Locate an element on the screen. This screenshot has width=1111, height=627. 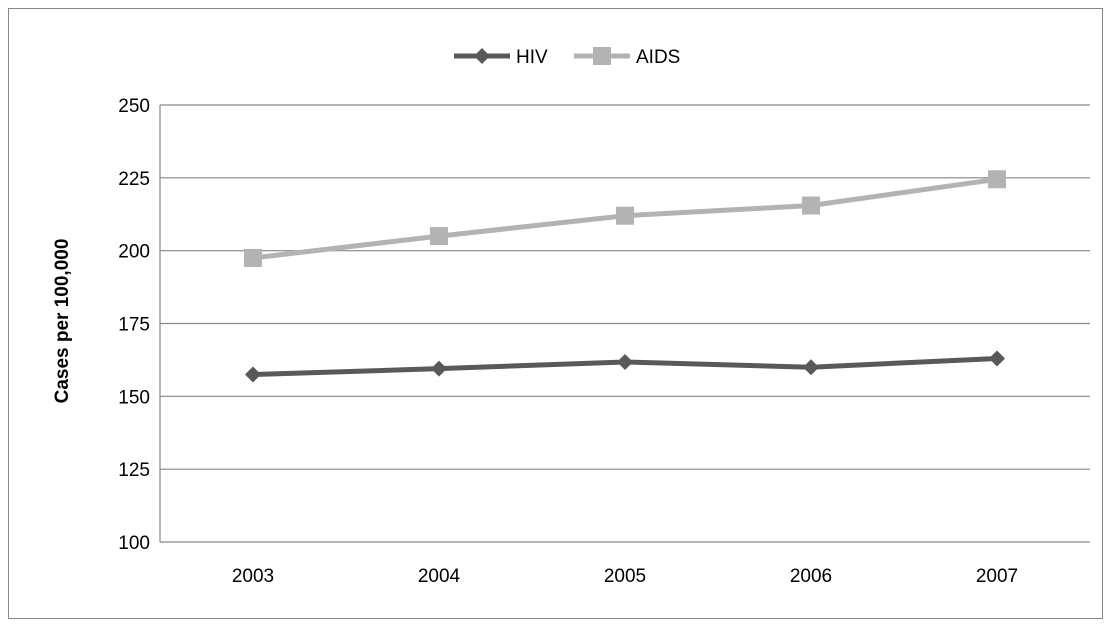
y-tick-labels: 100 125 150 175 200 225 250 is located at coordinates (134, 325).